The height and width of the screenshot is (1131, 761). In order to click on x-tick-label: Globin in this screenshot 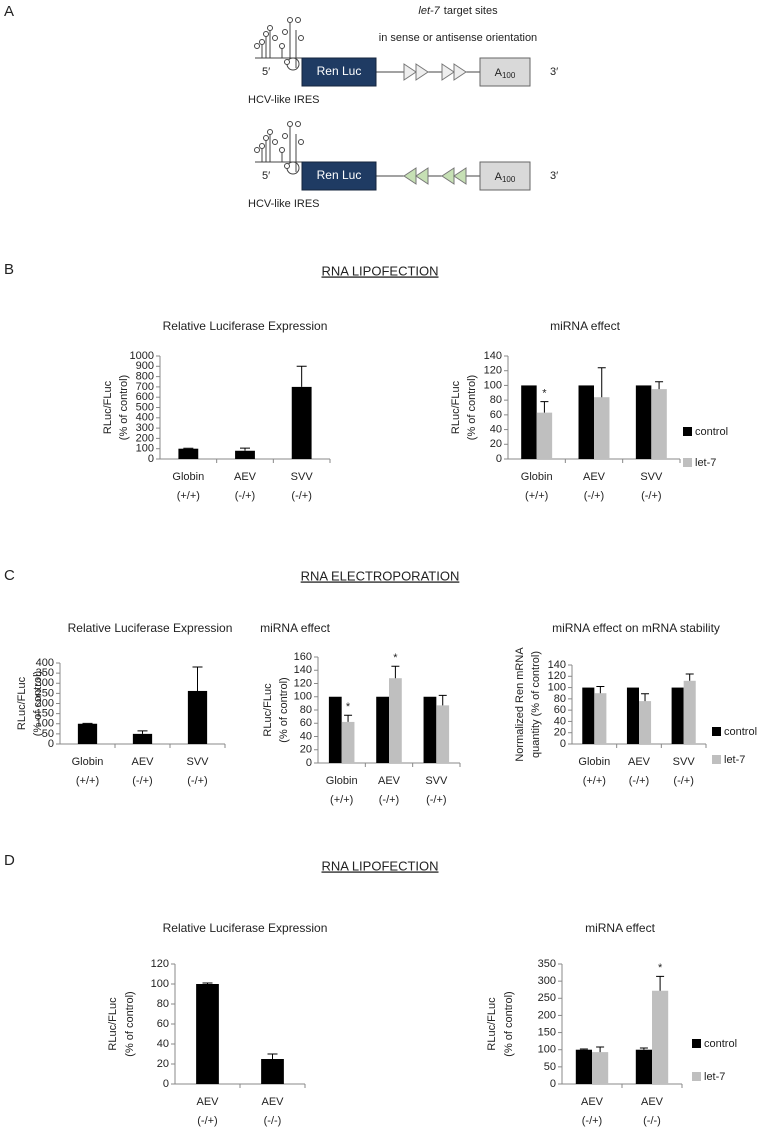, I will do `click(342, 781)`.